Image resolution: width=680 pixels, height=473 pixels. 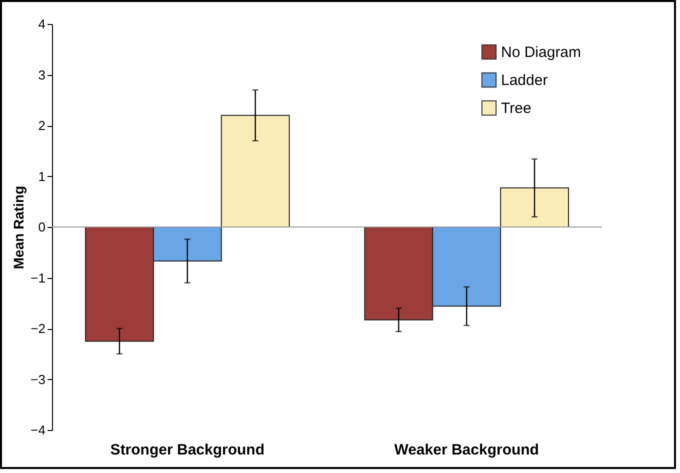 What do you see at coordinates (466, 450) in the screenshot?
I see `x-tick-label: Weaker Background` at bounding box center [466, 450].